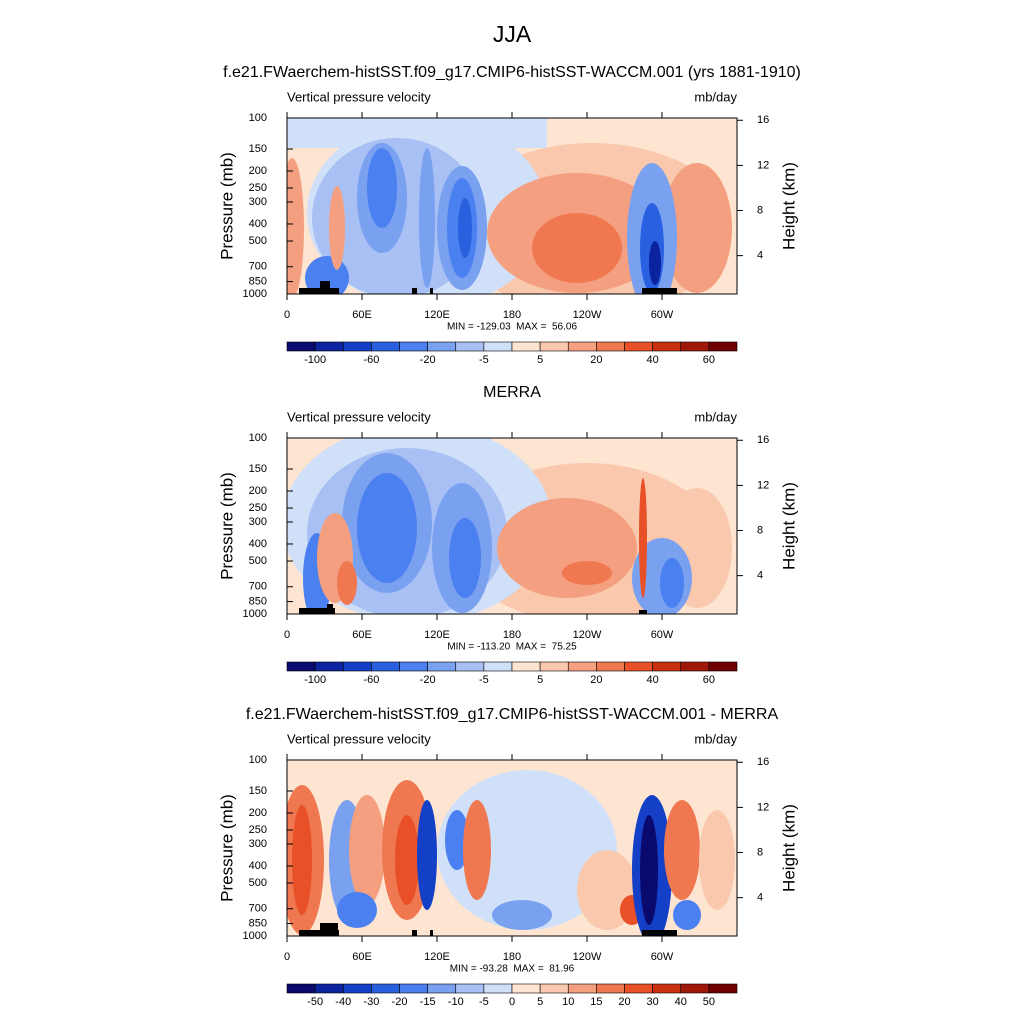  Describe the element at coordinates (760, 576) in the screenshot. I see `y2-tick-label: 4` at that location.